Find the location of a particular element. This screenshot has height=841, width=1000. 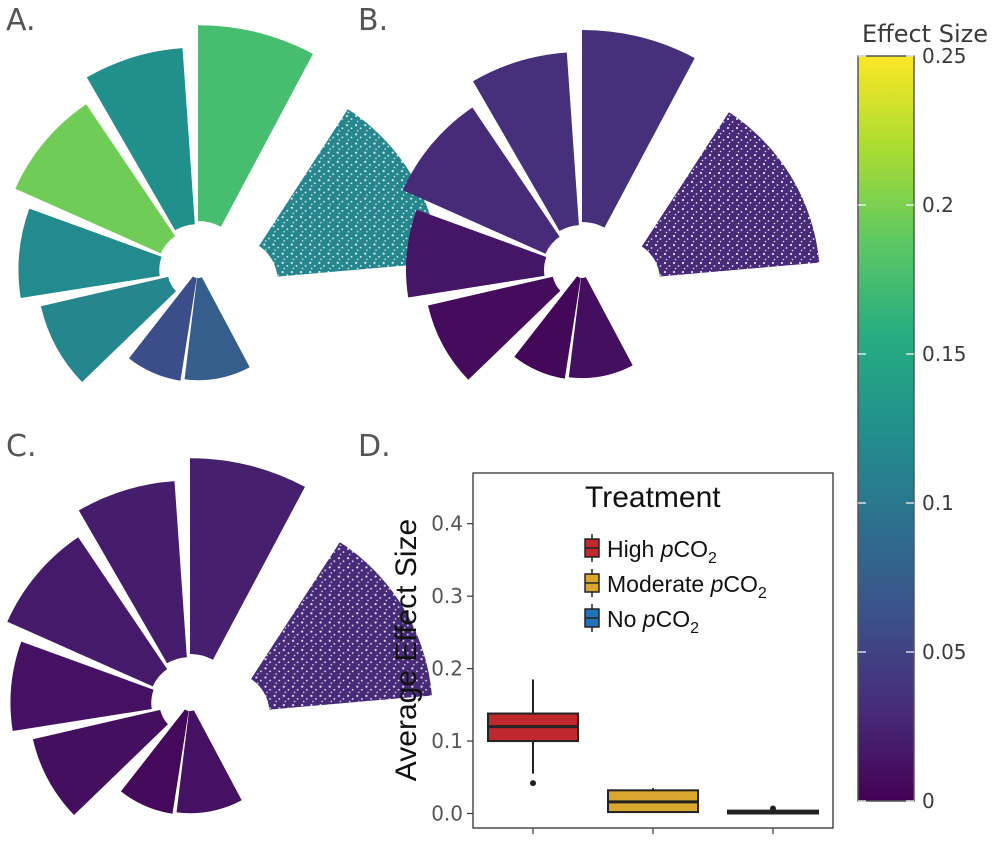

y-axis: 0.0 0.1 0.2 0.3 0.4 is located at coordinates (452, 669).